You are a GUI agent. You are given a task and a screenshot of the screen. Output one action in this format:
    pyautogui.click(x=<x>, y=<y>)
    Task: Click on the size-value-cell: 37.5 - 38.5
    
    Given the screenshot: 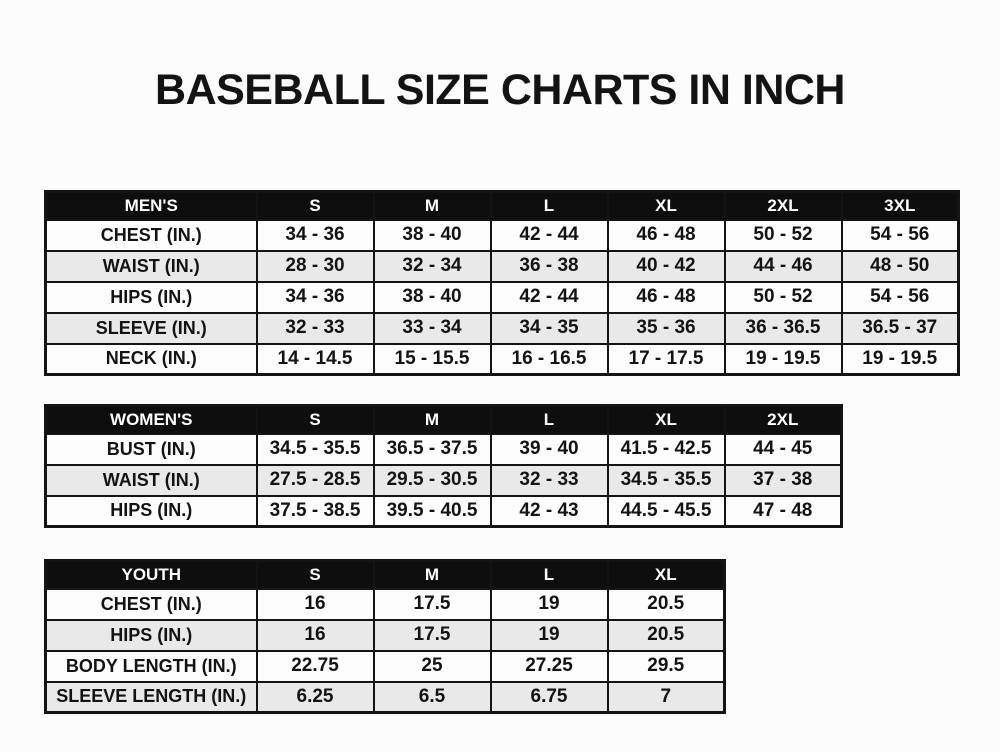 What is the action you would take?
    pyautogui.click(x=315, y=511)
    